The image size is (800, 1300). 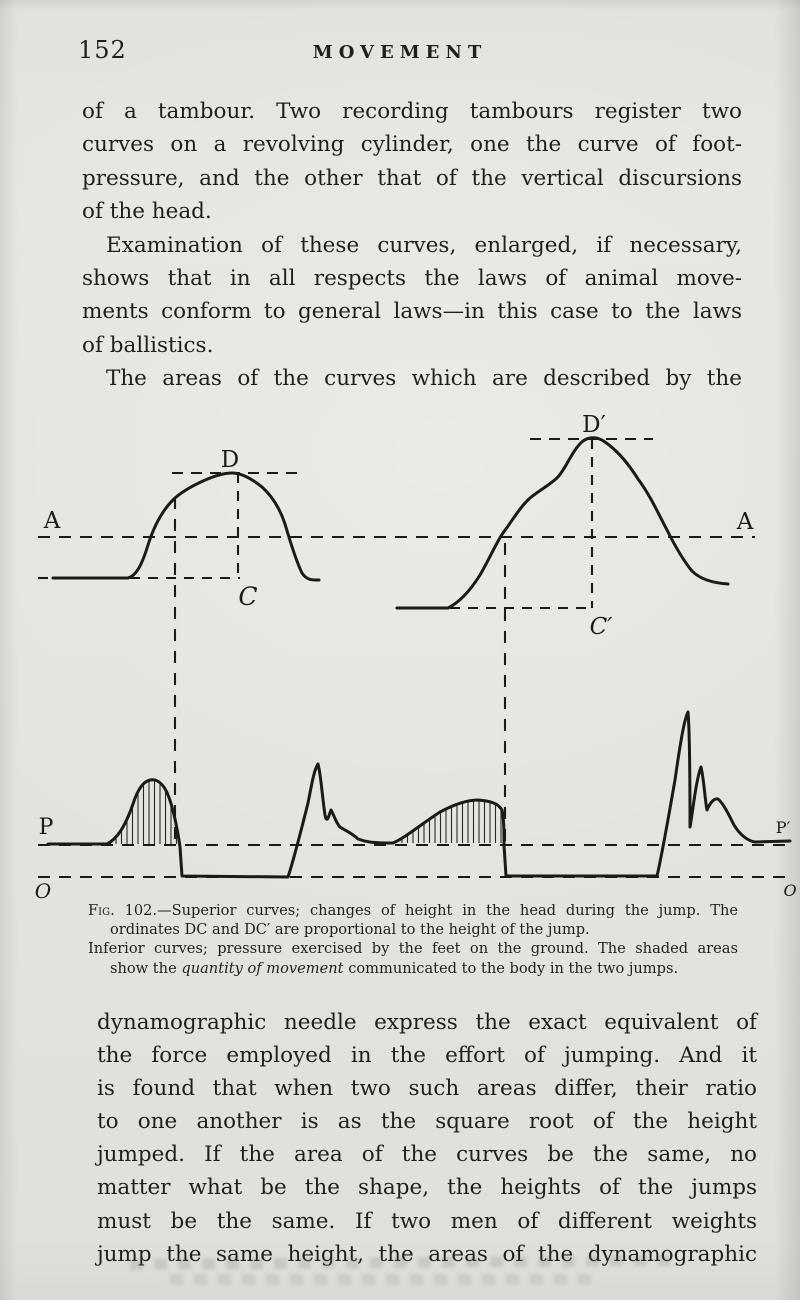 What do you see at coordinates (123, 910) in the screenshot?
I see `fig-number: Fig. 102.` at bounding box center [123, 910].